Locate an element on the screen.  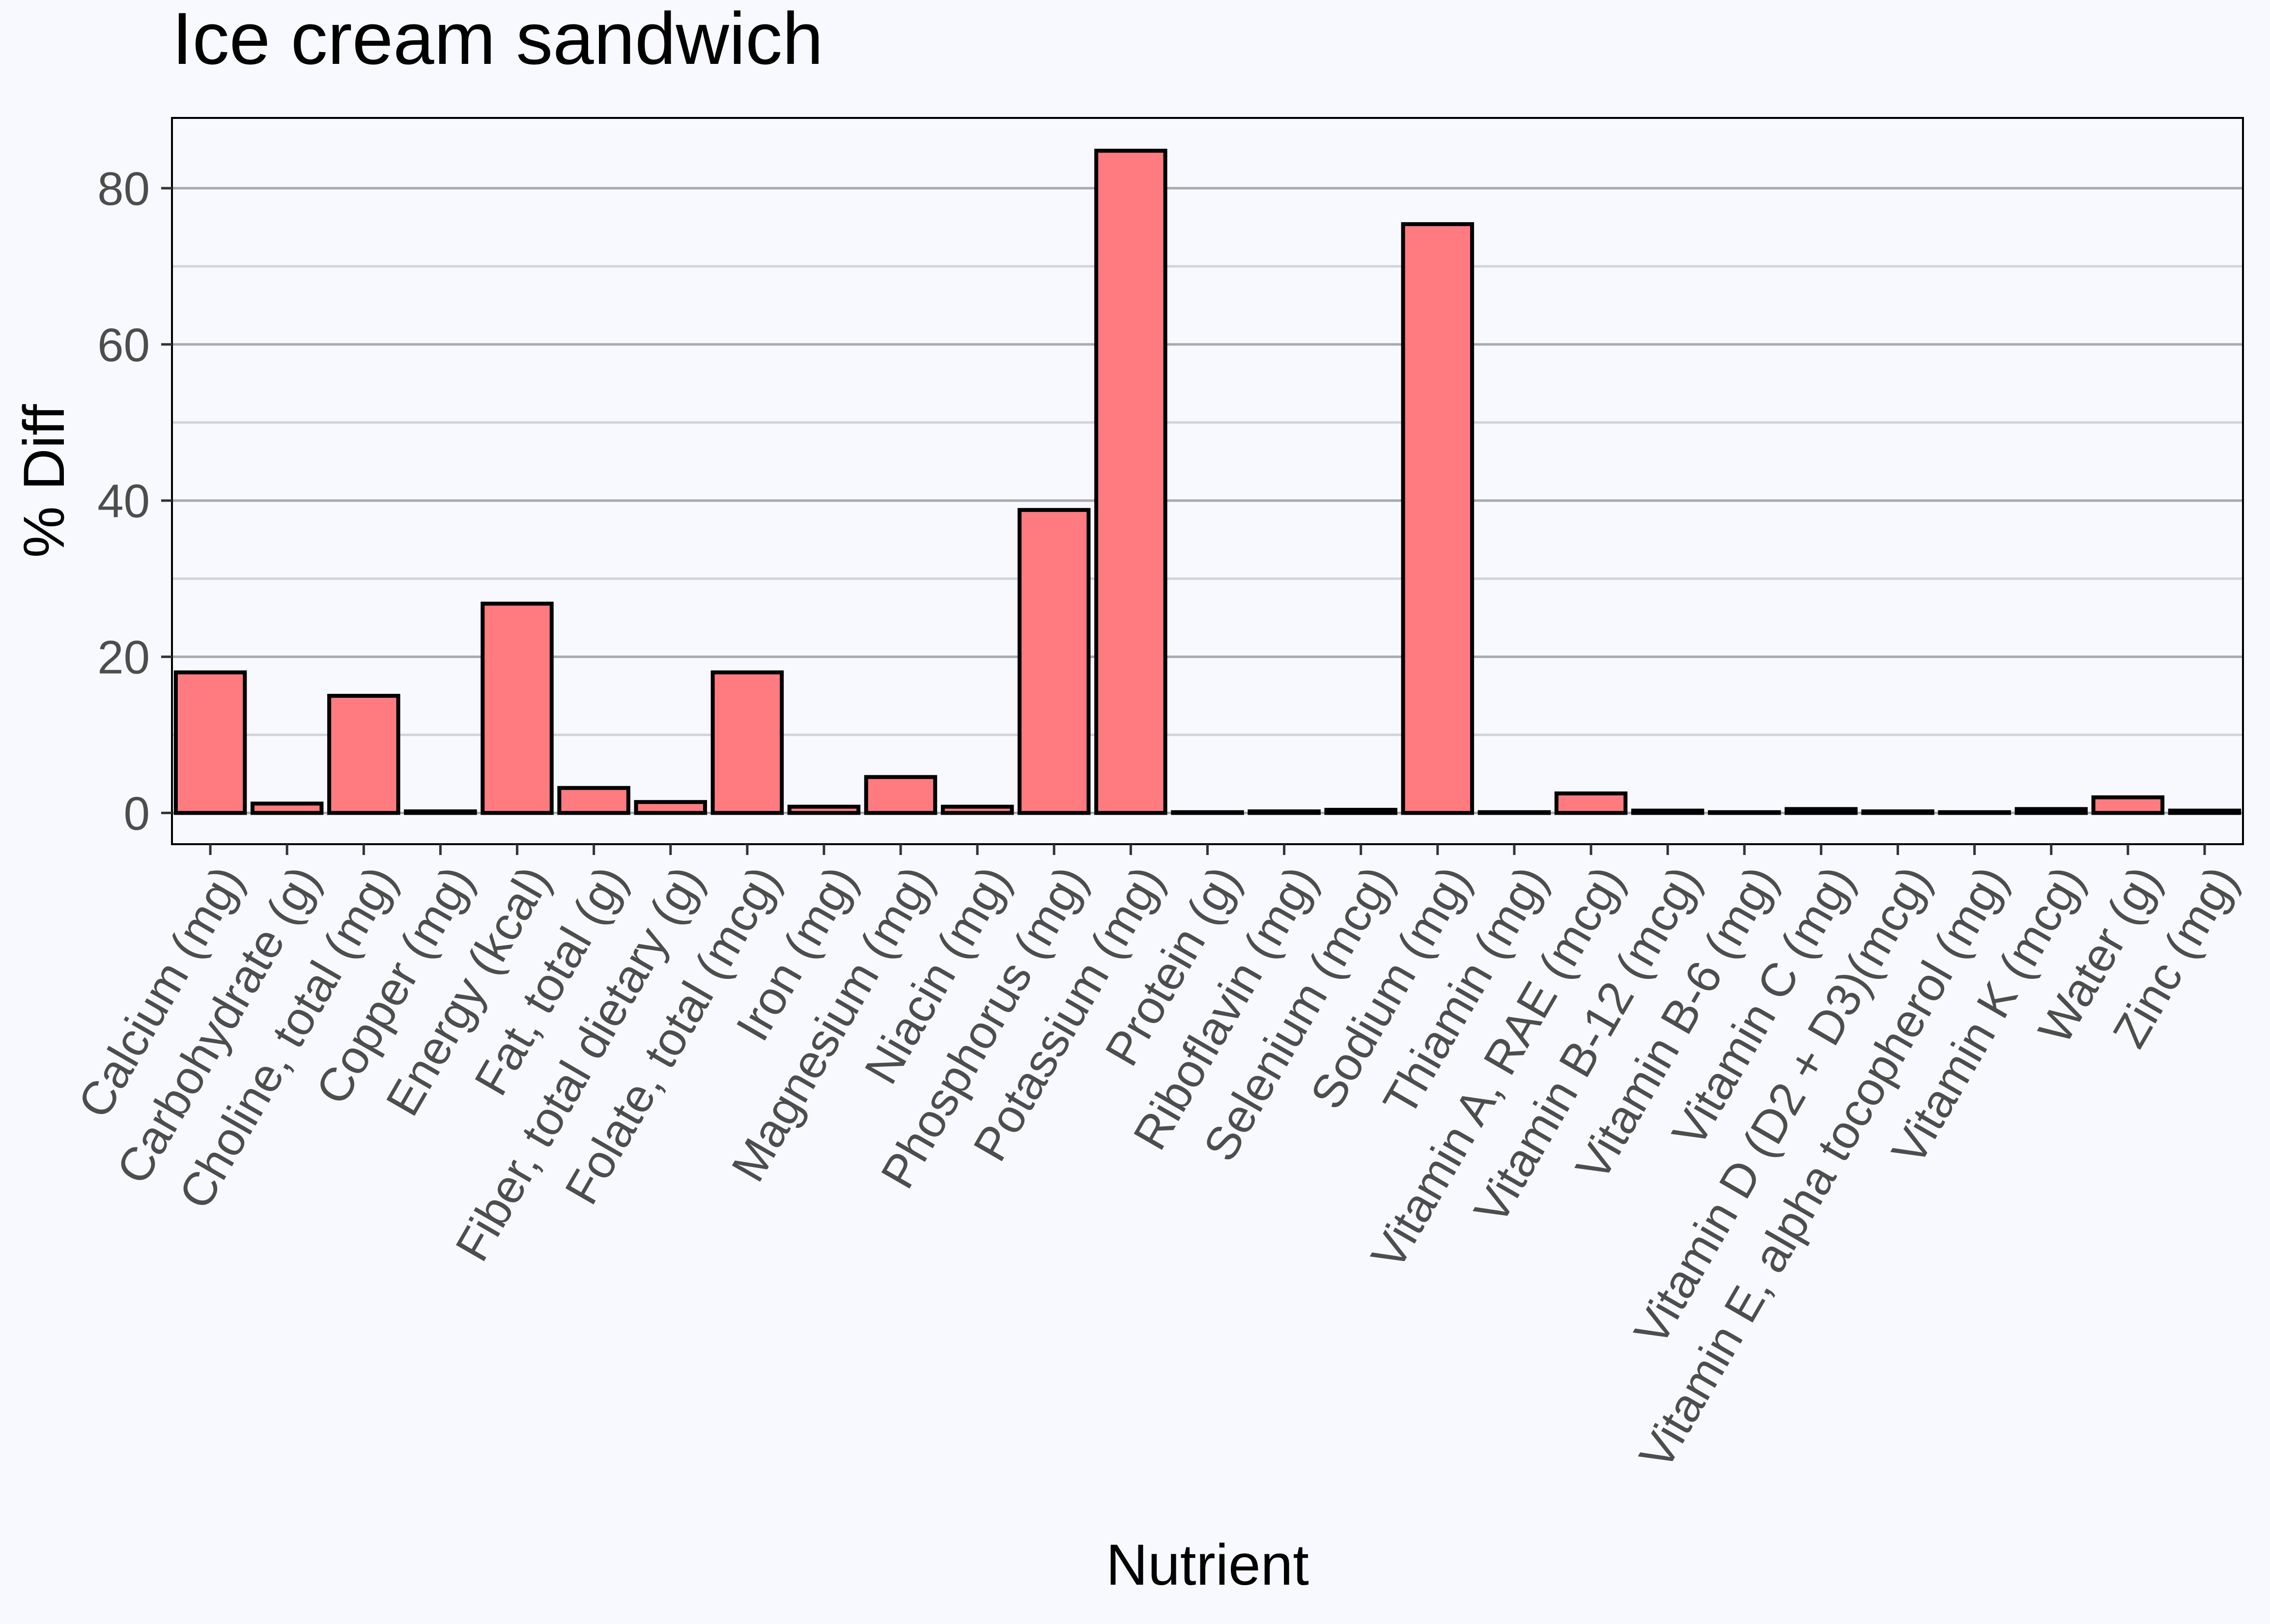
y-tick-label: 80 is located at coordinates (123, 189).